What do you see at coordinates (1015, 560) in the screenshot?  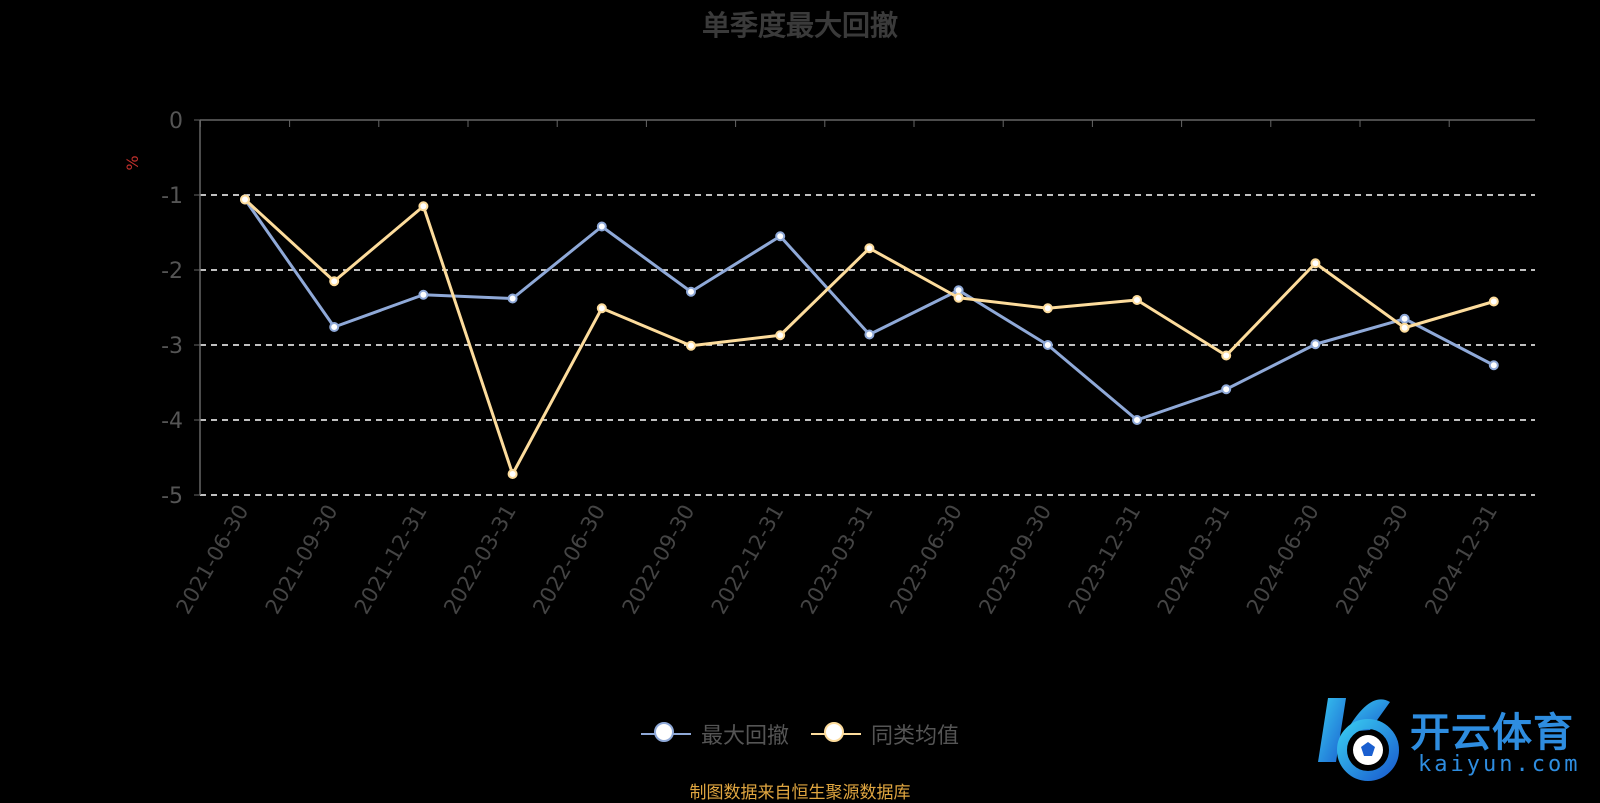 I see `x-tick-label: 2023-09-30` at bounding box center [1015, 560].